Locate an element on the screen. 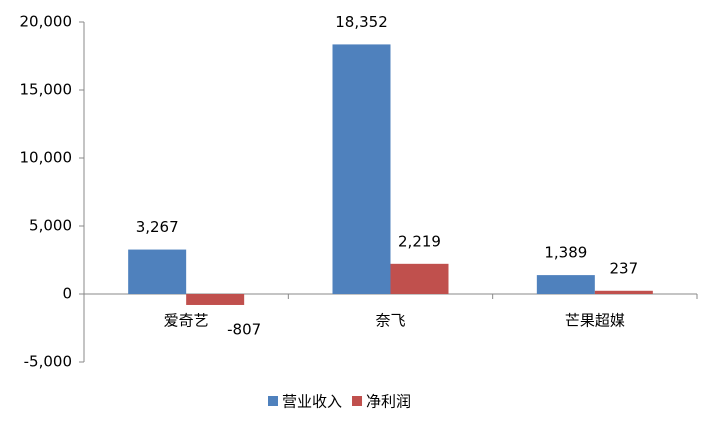 The height and width of the screenshot is (432, 720). value-label: 2,219 is located at coordinates (419, 241).